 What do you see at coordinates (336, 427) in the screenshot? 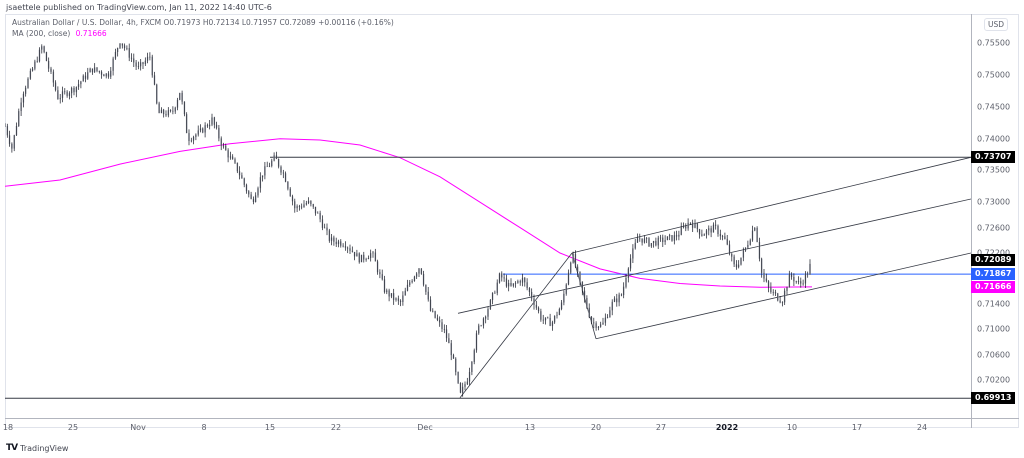
I see `time-axis-label: 22` at bounding box center [336, 427].